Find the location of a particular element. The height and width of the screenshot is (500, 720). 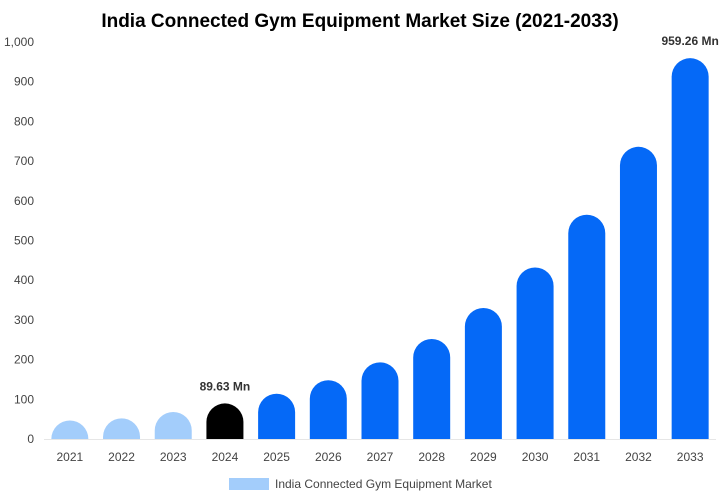

bar-2026 is located at coordinates (328, 409).